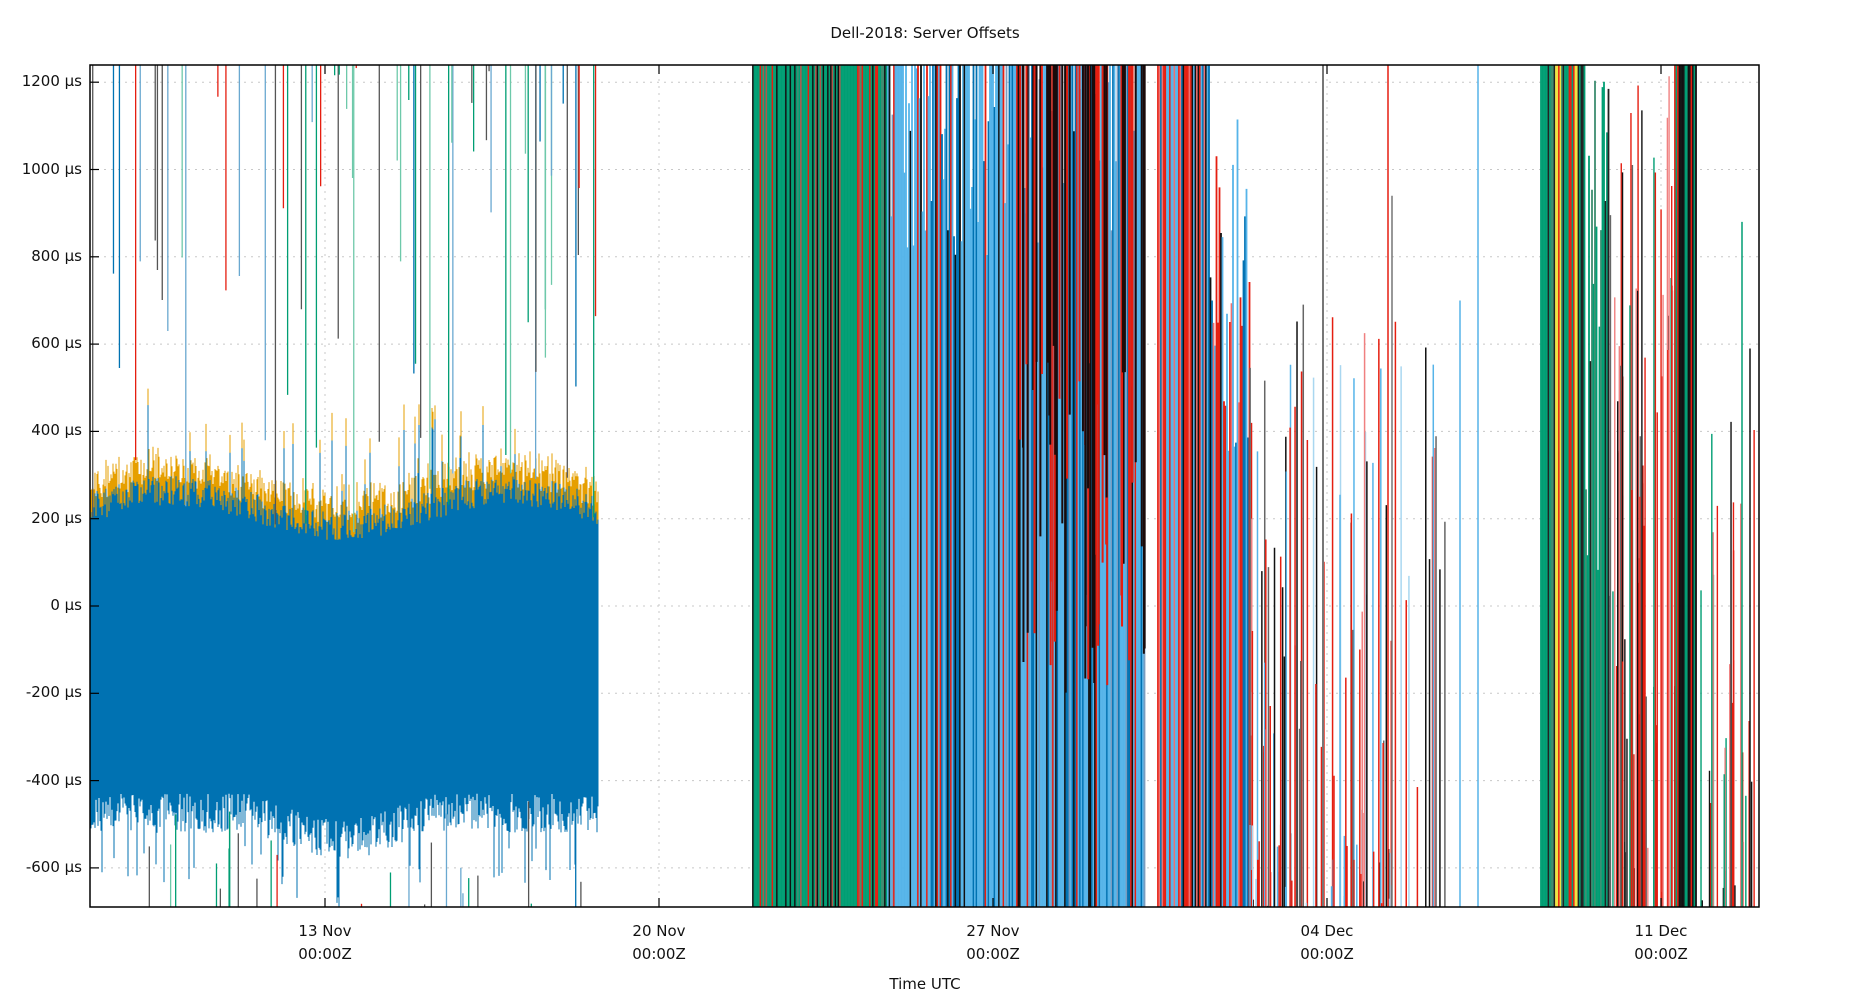  I want to click on x-tick-label: 27 Nov 00:00Z, so click(993, 943).